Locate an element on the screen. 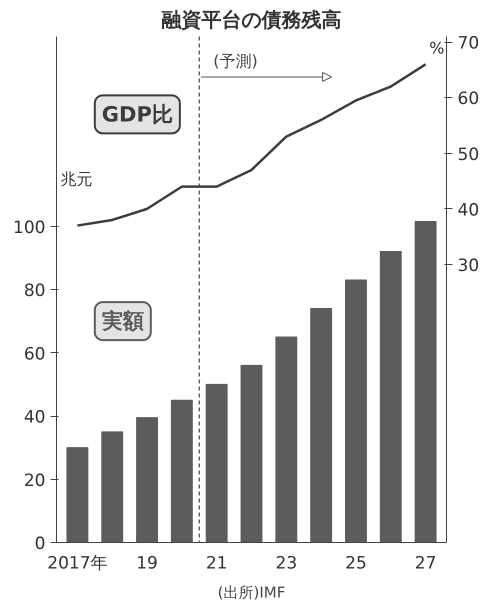  x-tick-label: 2017年 is located at coordinates (77, 564).